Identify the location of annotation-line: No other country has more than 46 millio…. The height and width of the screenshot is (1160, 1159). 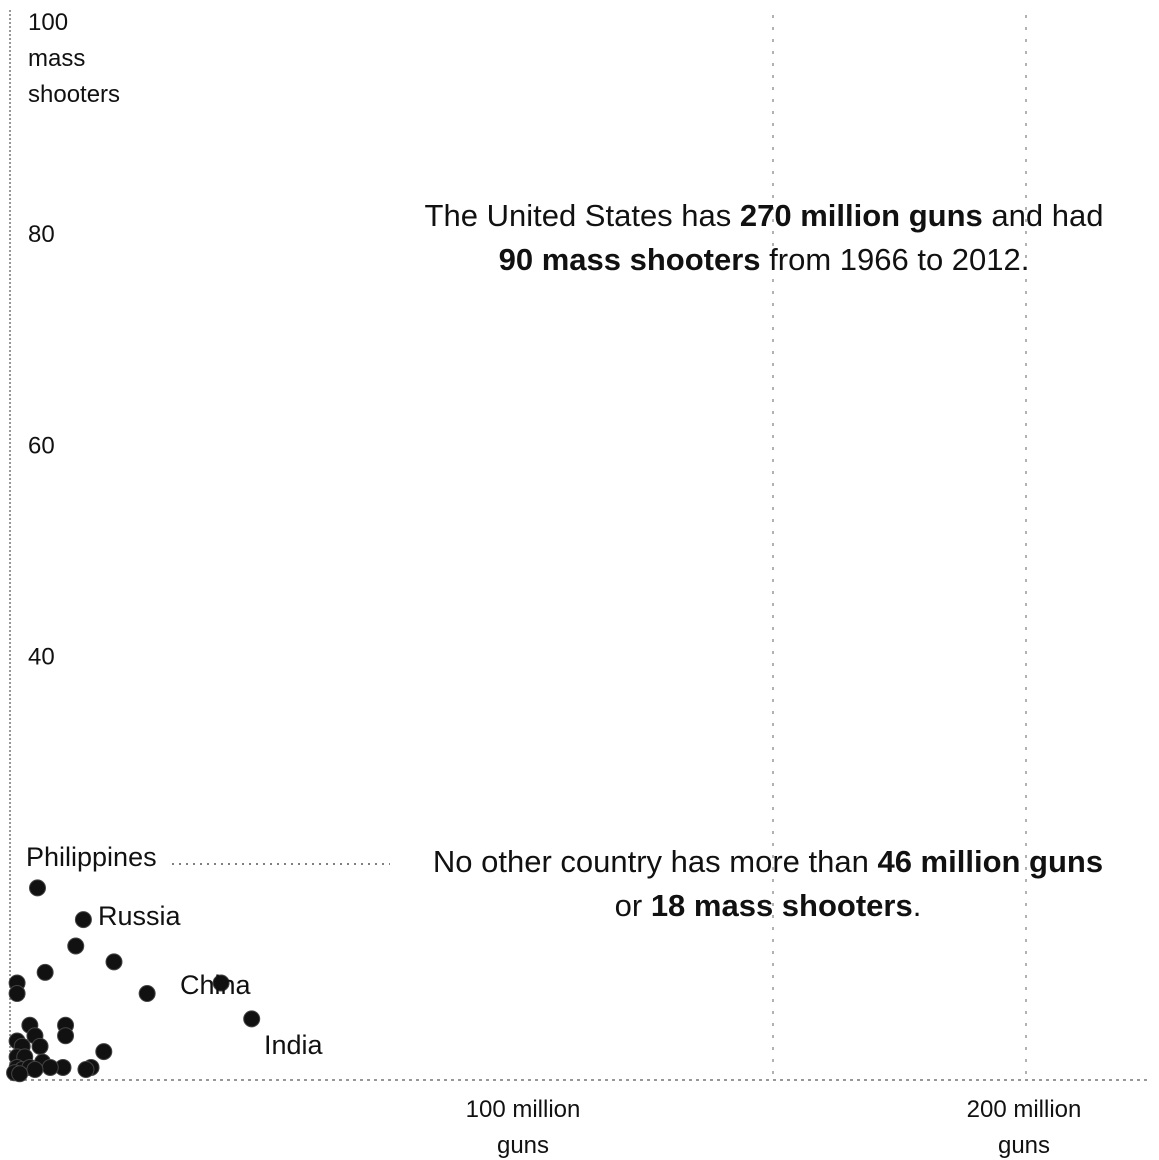
(768, 861).